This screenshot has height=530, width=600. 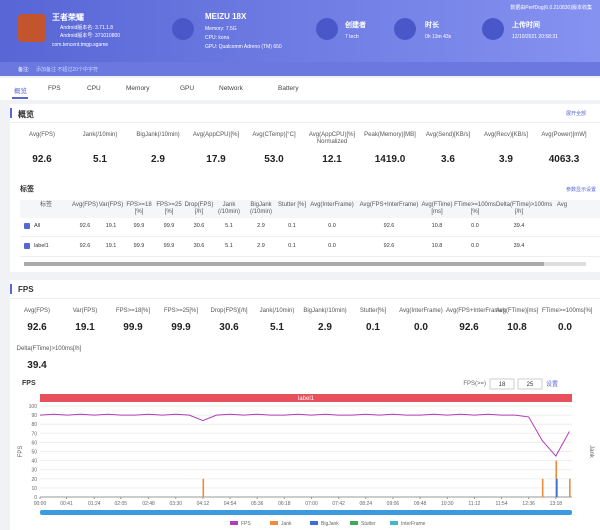 What do you see at coordinates (493, 29) in the screenshot?
I see `upload-icon` at bounding box center [493, 29].